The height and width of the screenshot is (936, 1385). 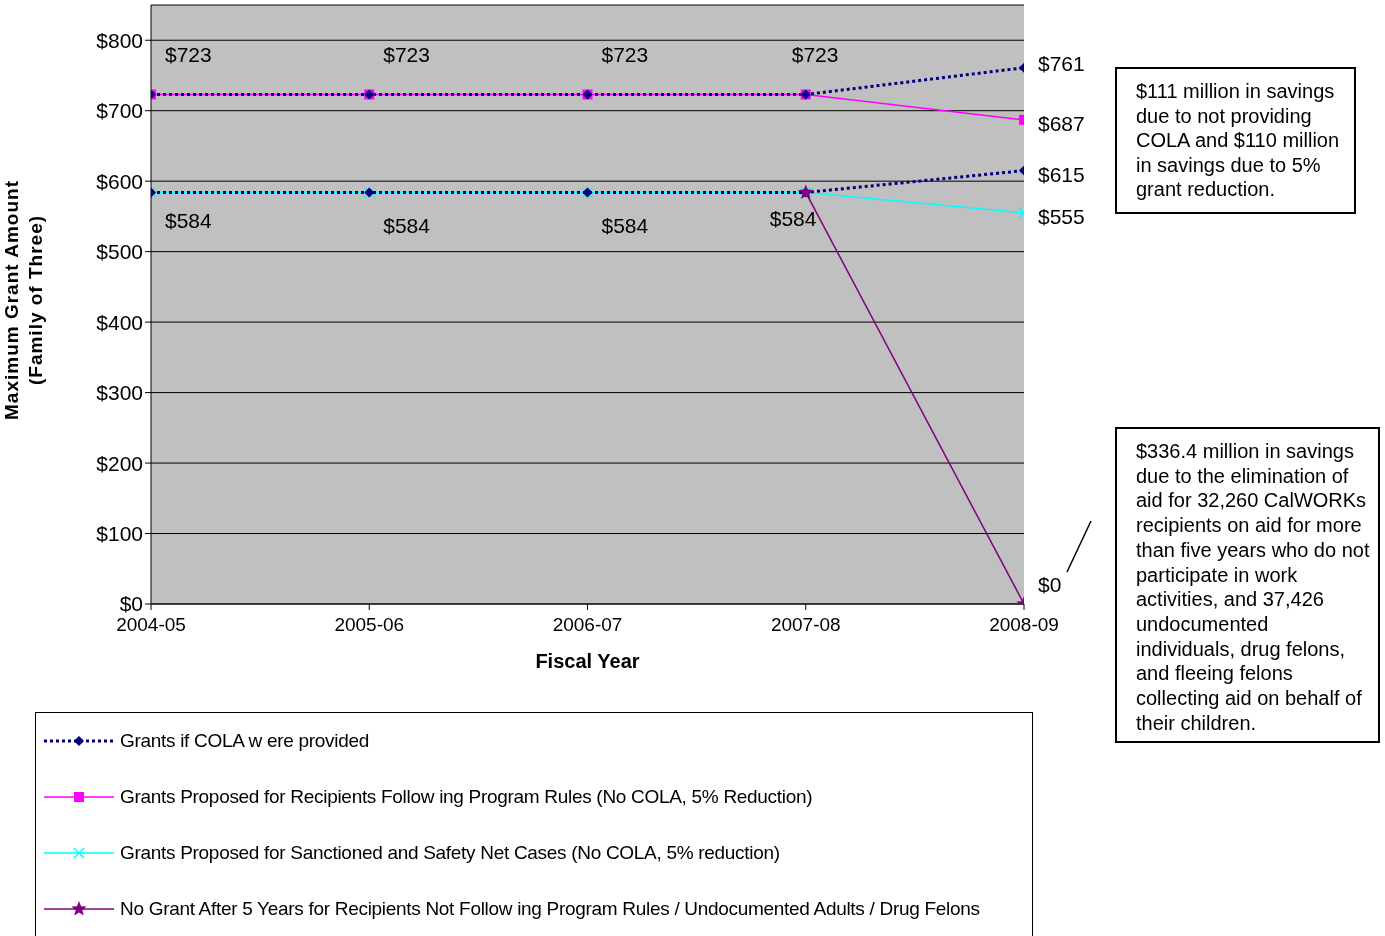 What do you see at coordinates (119, 40) in the screenshot?
I see `y-tick-label: $800` at bounding box center [119, 40].